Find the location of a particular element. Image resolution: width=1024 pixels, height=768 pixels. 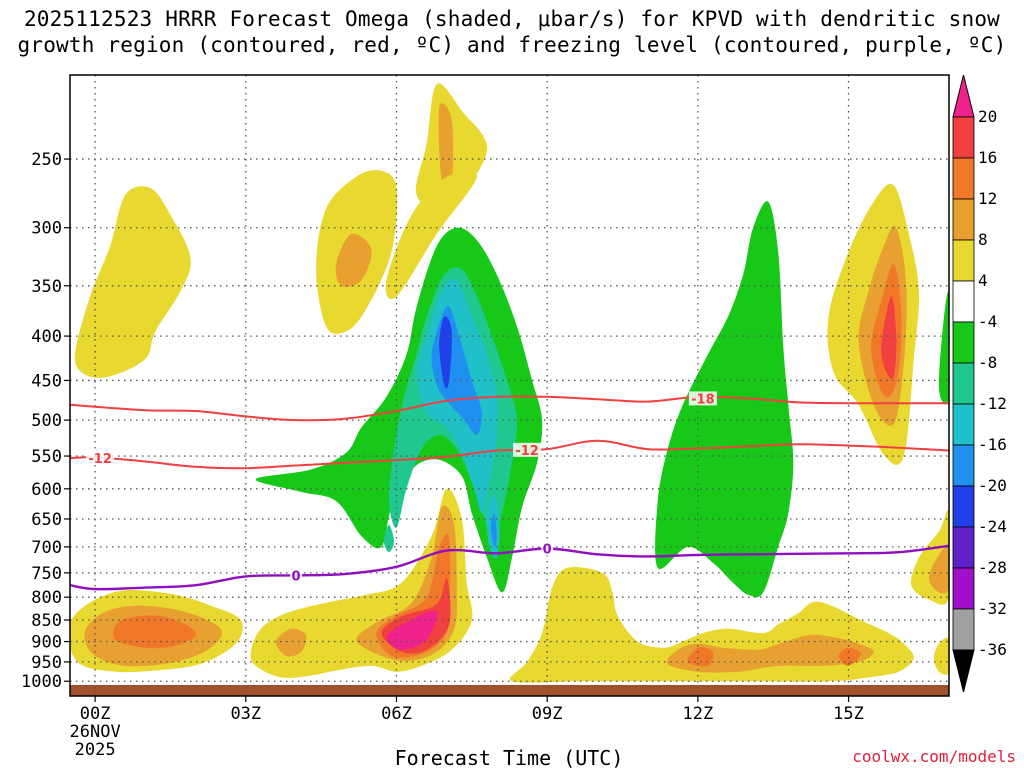

y-tick-label: 850 is located at coordinates (46, 621).